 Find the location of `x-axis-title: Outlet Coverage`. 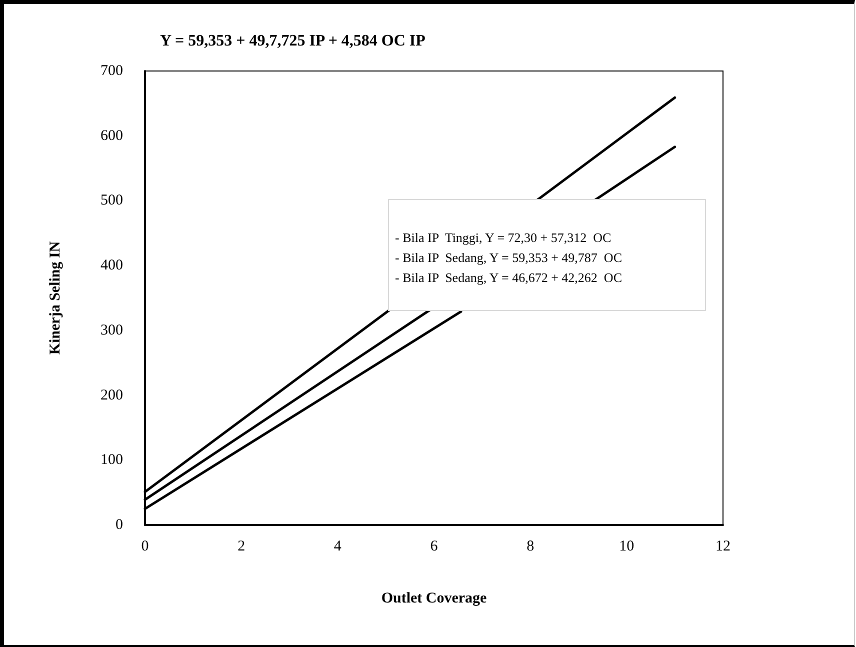

x-axis-title: Outlet Coverage is located at coordinates (434, 598).